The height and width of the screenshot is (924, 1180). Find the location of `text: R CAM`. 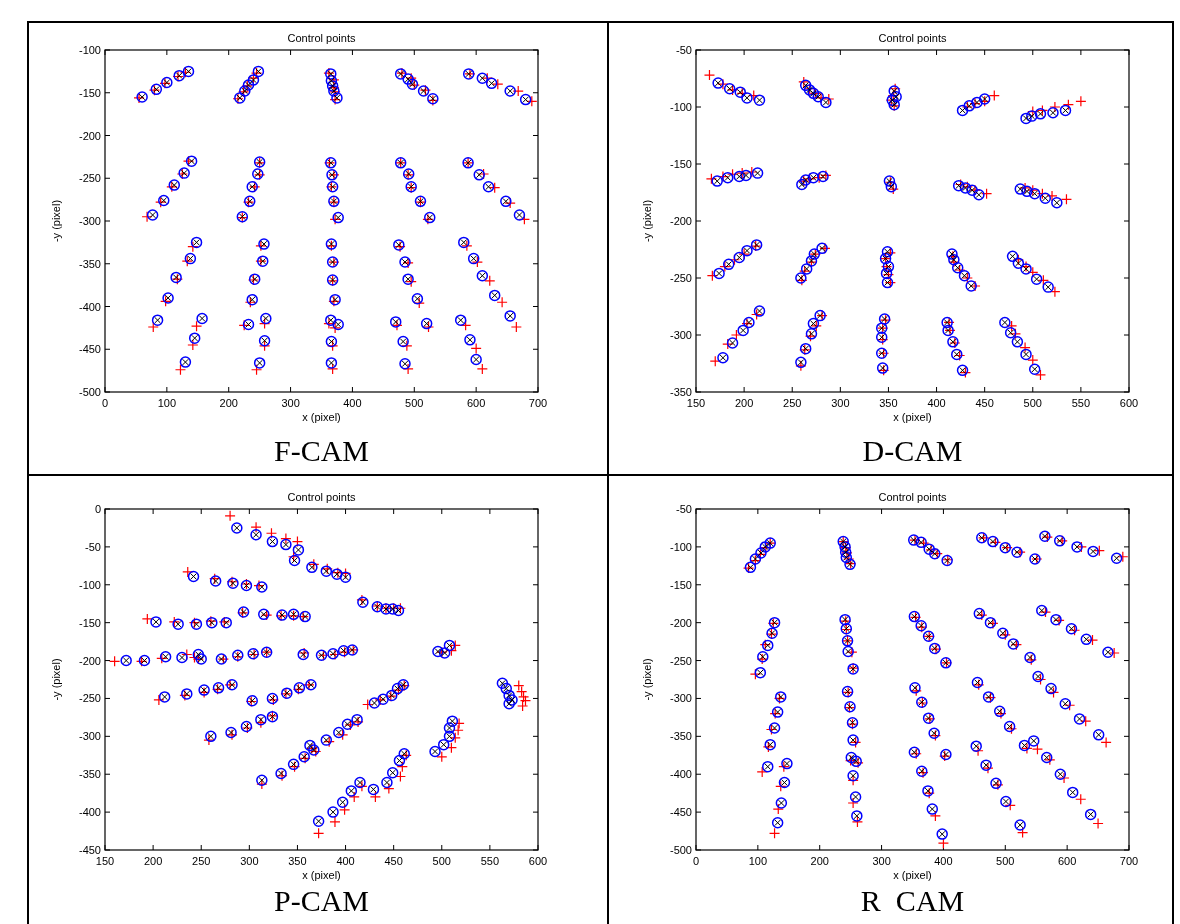

text: R CAM is located at coordinates (912, 900).